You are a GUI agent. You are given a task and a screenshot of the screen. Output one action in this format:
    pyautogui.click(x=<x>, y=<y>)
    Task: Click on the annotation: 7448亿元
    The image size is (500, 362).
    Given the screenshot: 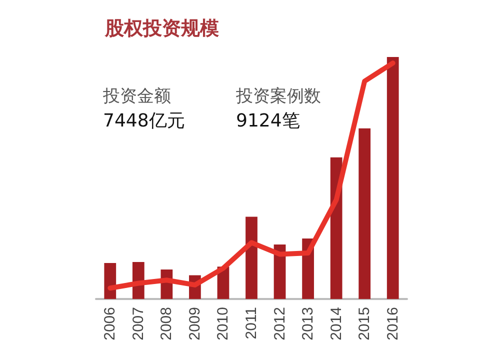 What is the action you would take?
    pyautogui.click(x=144, y=121)
    